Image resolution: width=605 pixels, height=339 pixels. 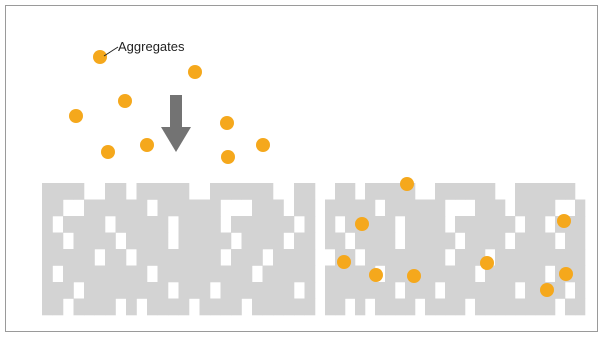 I want to click on aggregates-label: Aggregates, so click(x=151, y=46).